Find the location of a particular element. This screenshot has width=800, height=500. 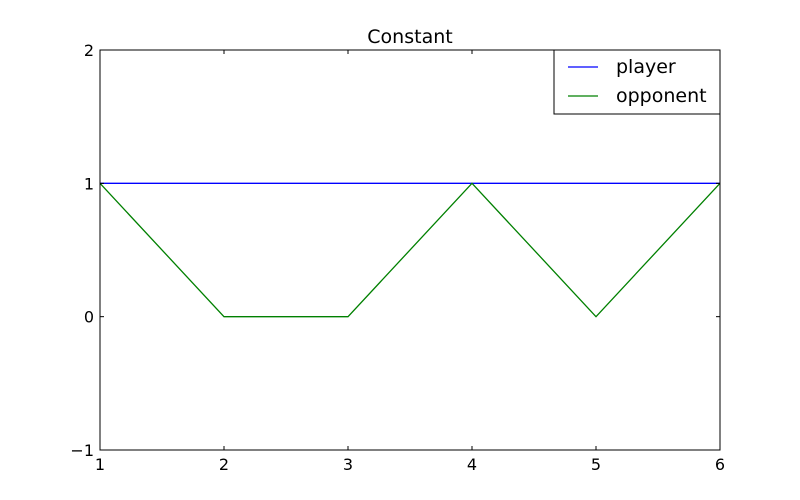

x-tick-label: 1 is located at coordinates (100, 464).